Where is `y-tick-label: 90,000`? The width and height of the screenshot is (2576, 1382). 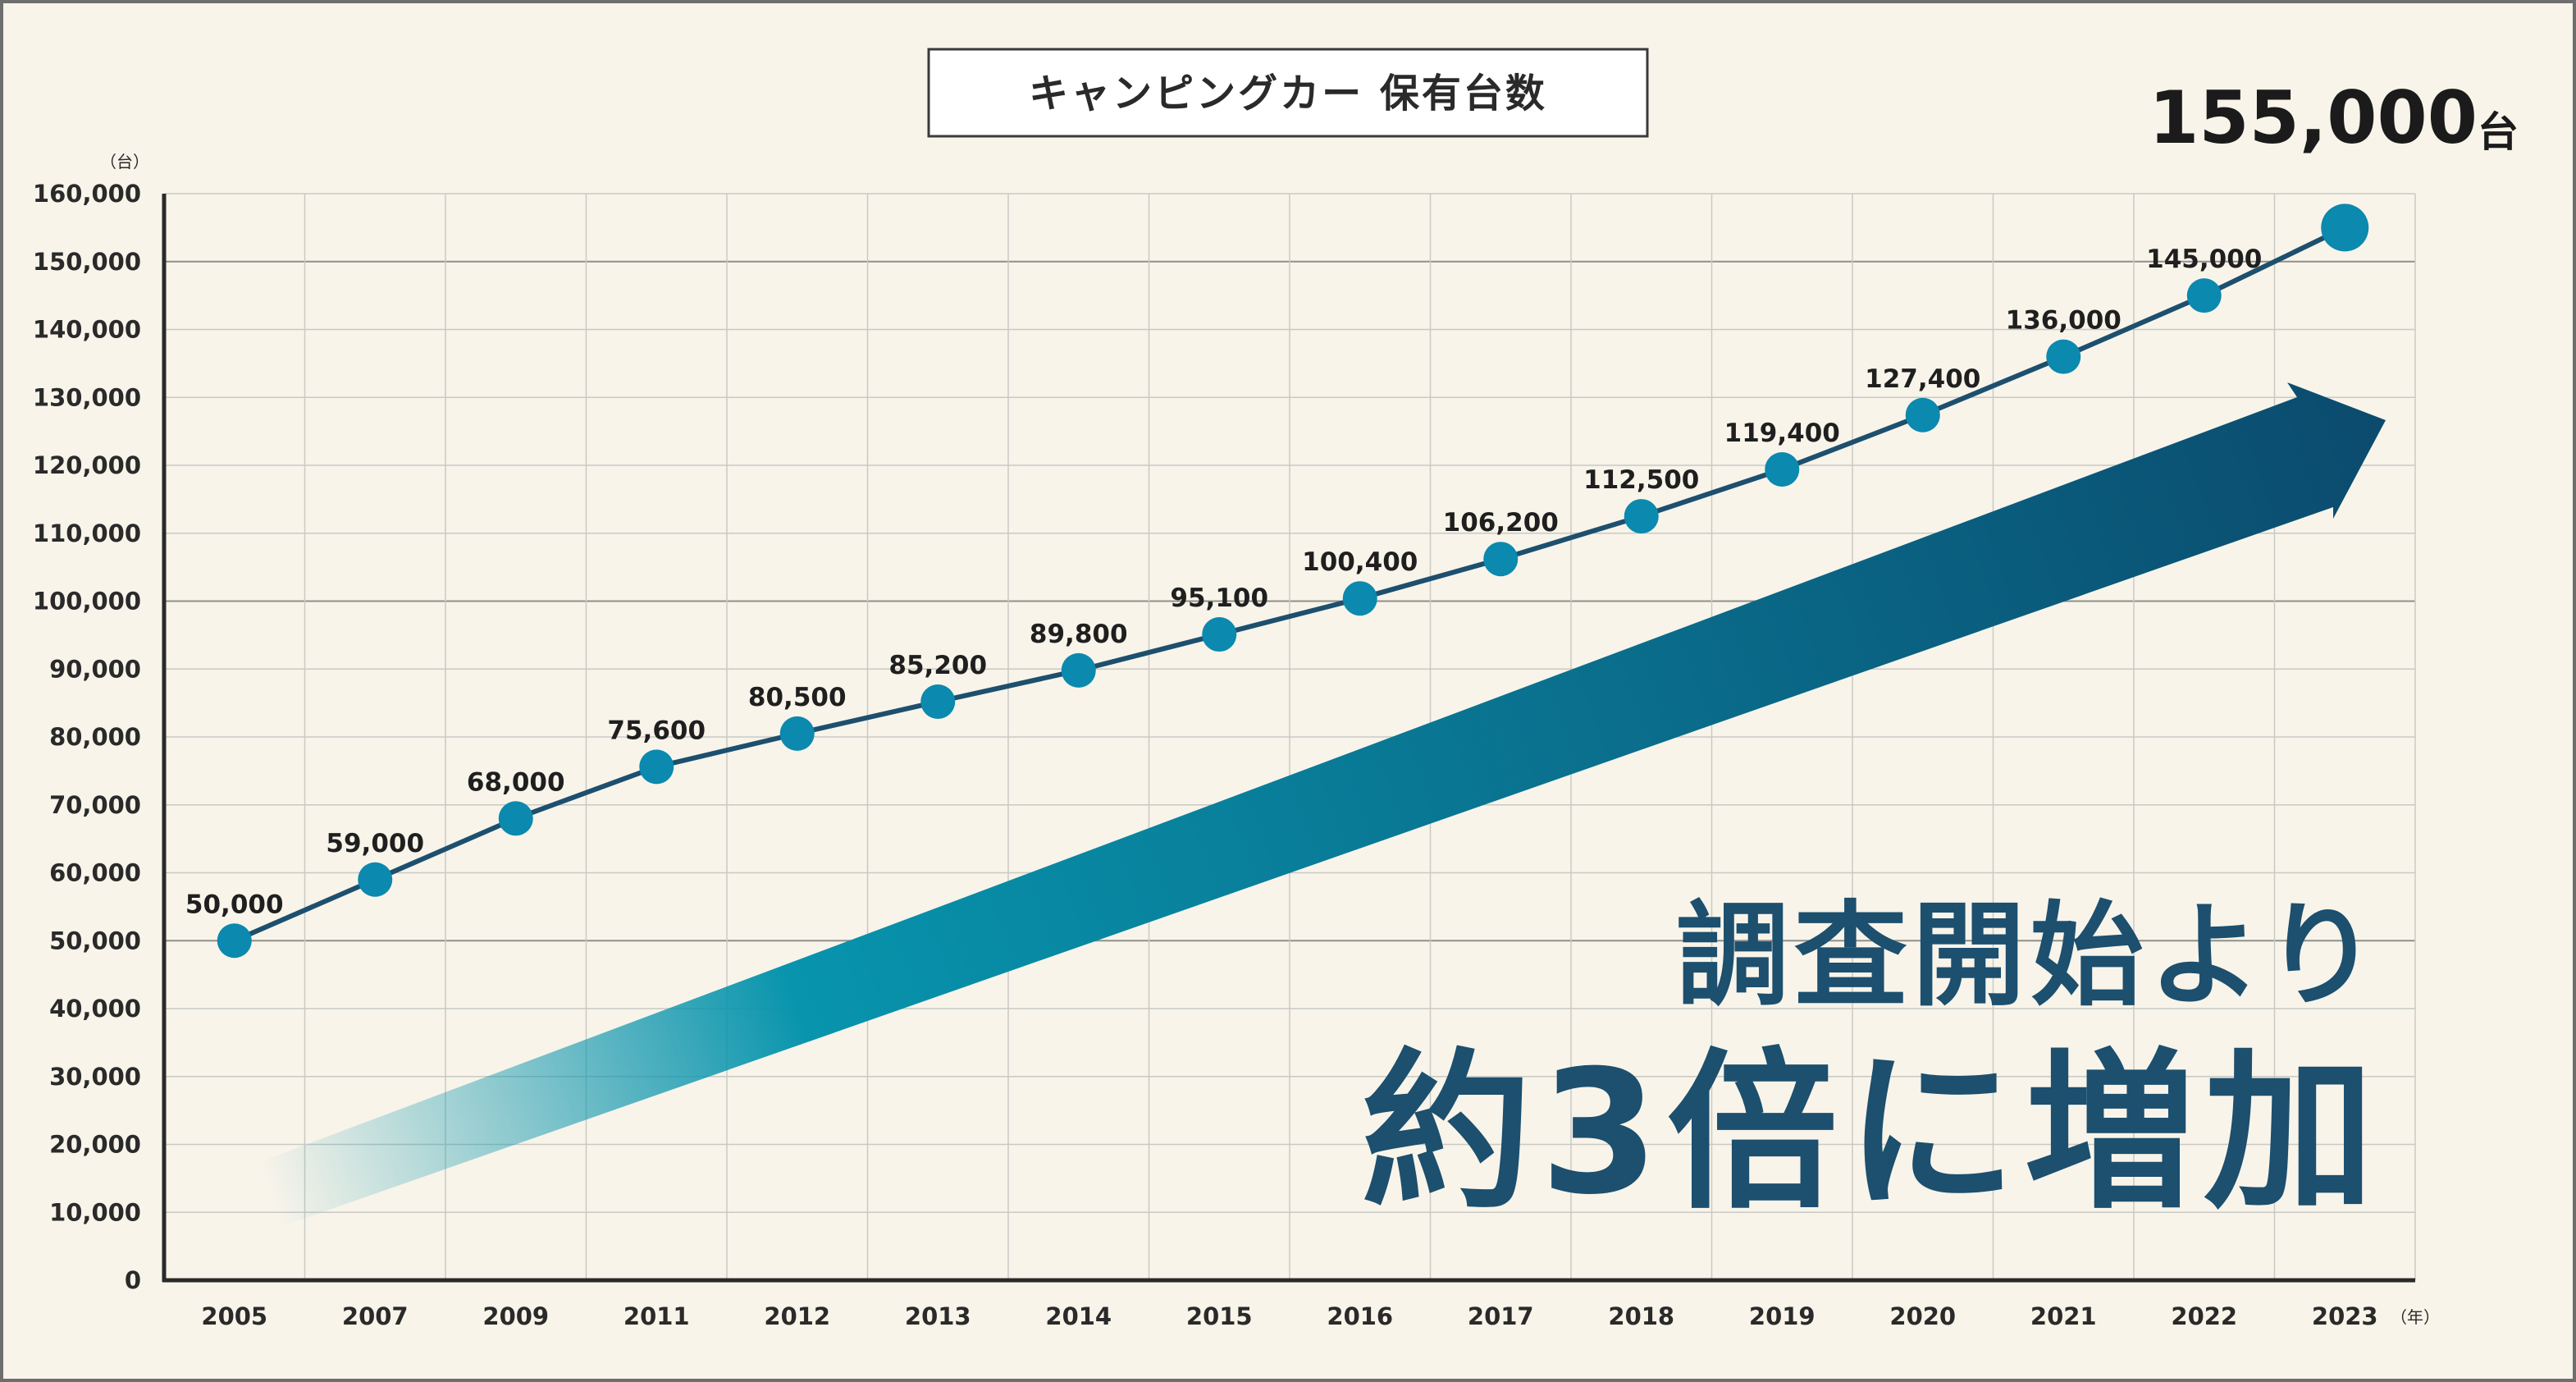 y-tick-label: 90,000 is located at coordinates (95, 669).